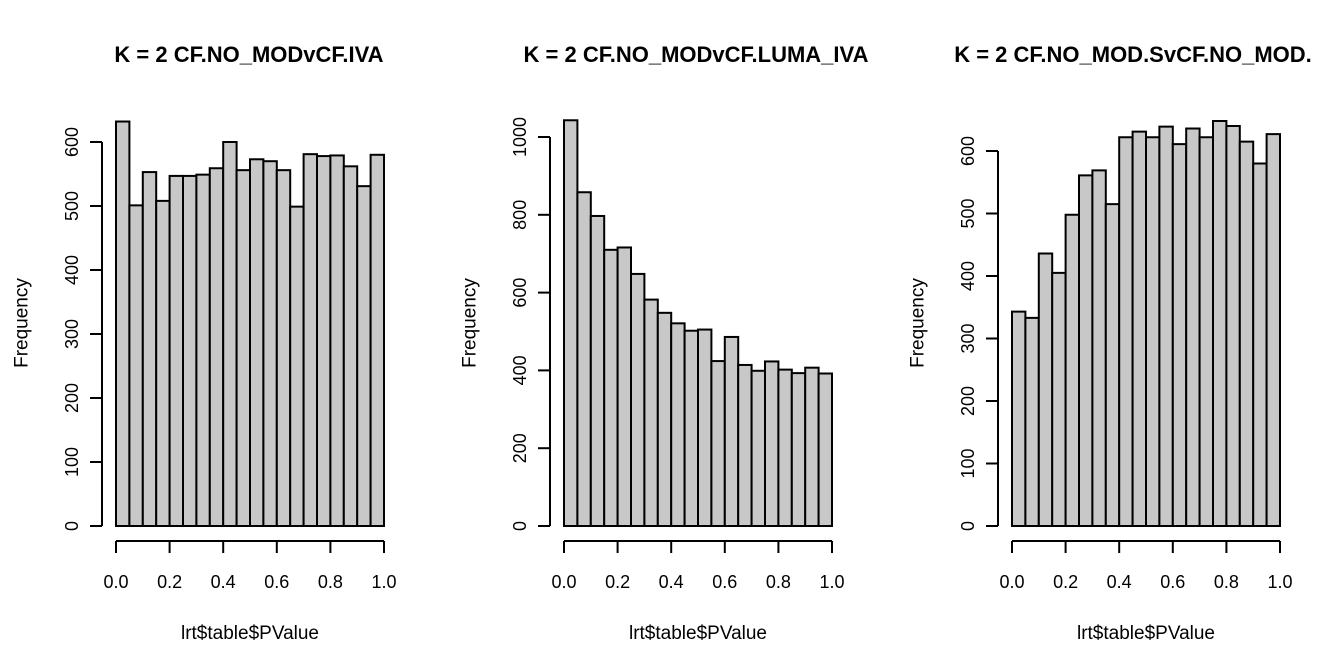  What do you see at coordinates (1133, 54) in the screenshot?
I see `chart-title: K = 2 CF.NO_MOD.SvCF.NO_MOD.` at bounding box center [1133, 54].